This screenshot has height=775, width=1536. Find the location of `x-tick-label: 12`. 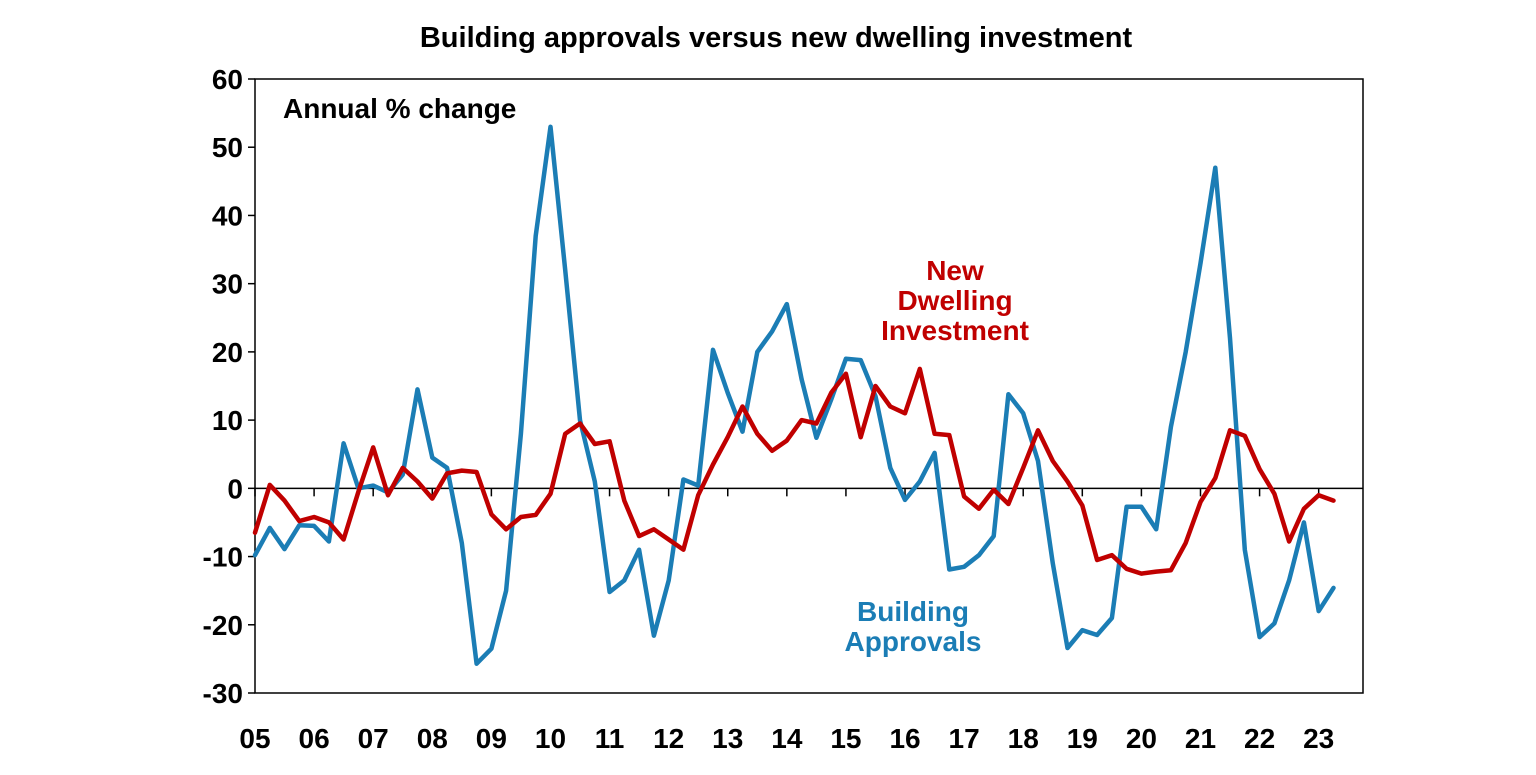

x-tick-label: 12 is located at coordinates (668, 738).